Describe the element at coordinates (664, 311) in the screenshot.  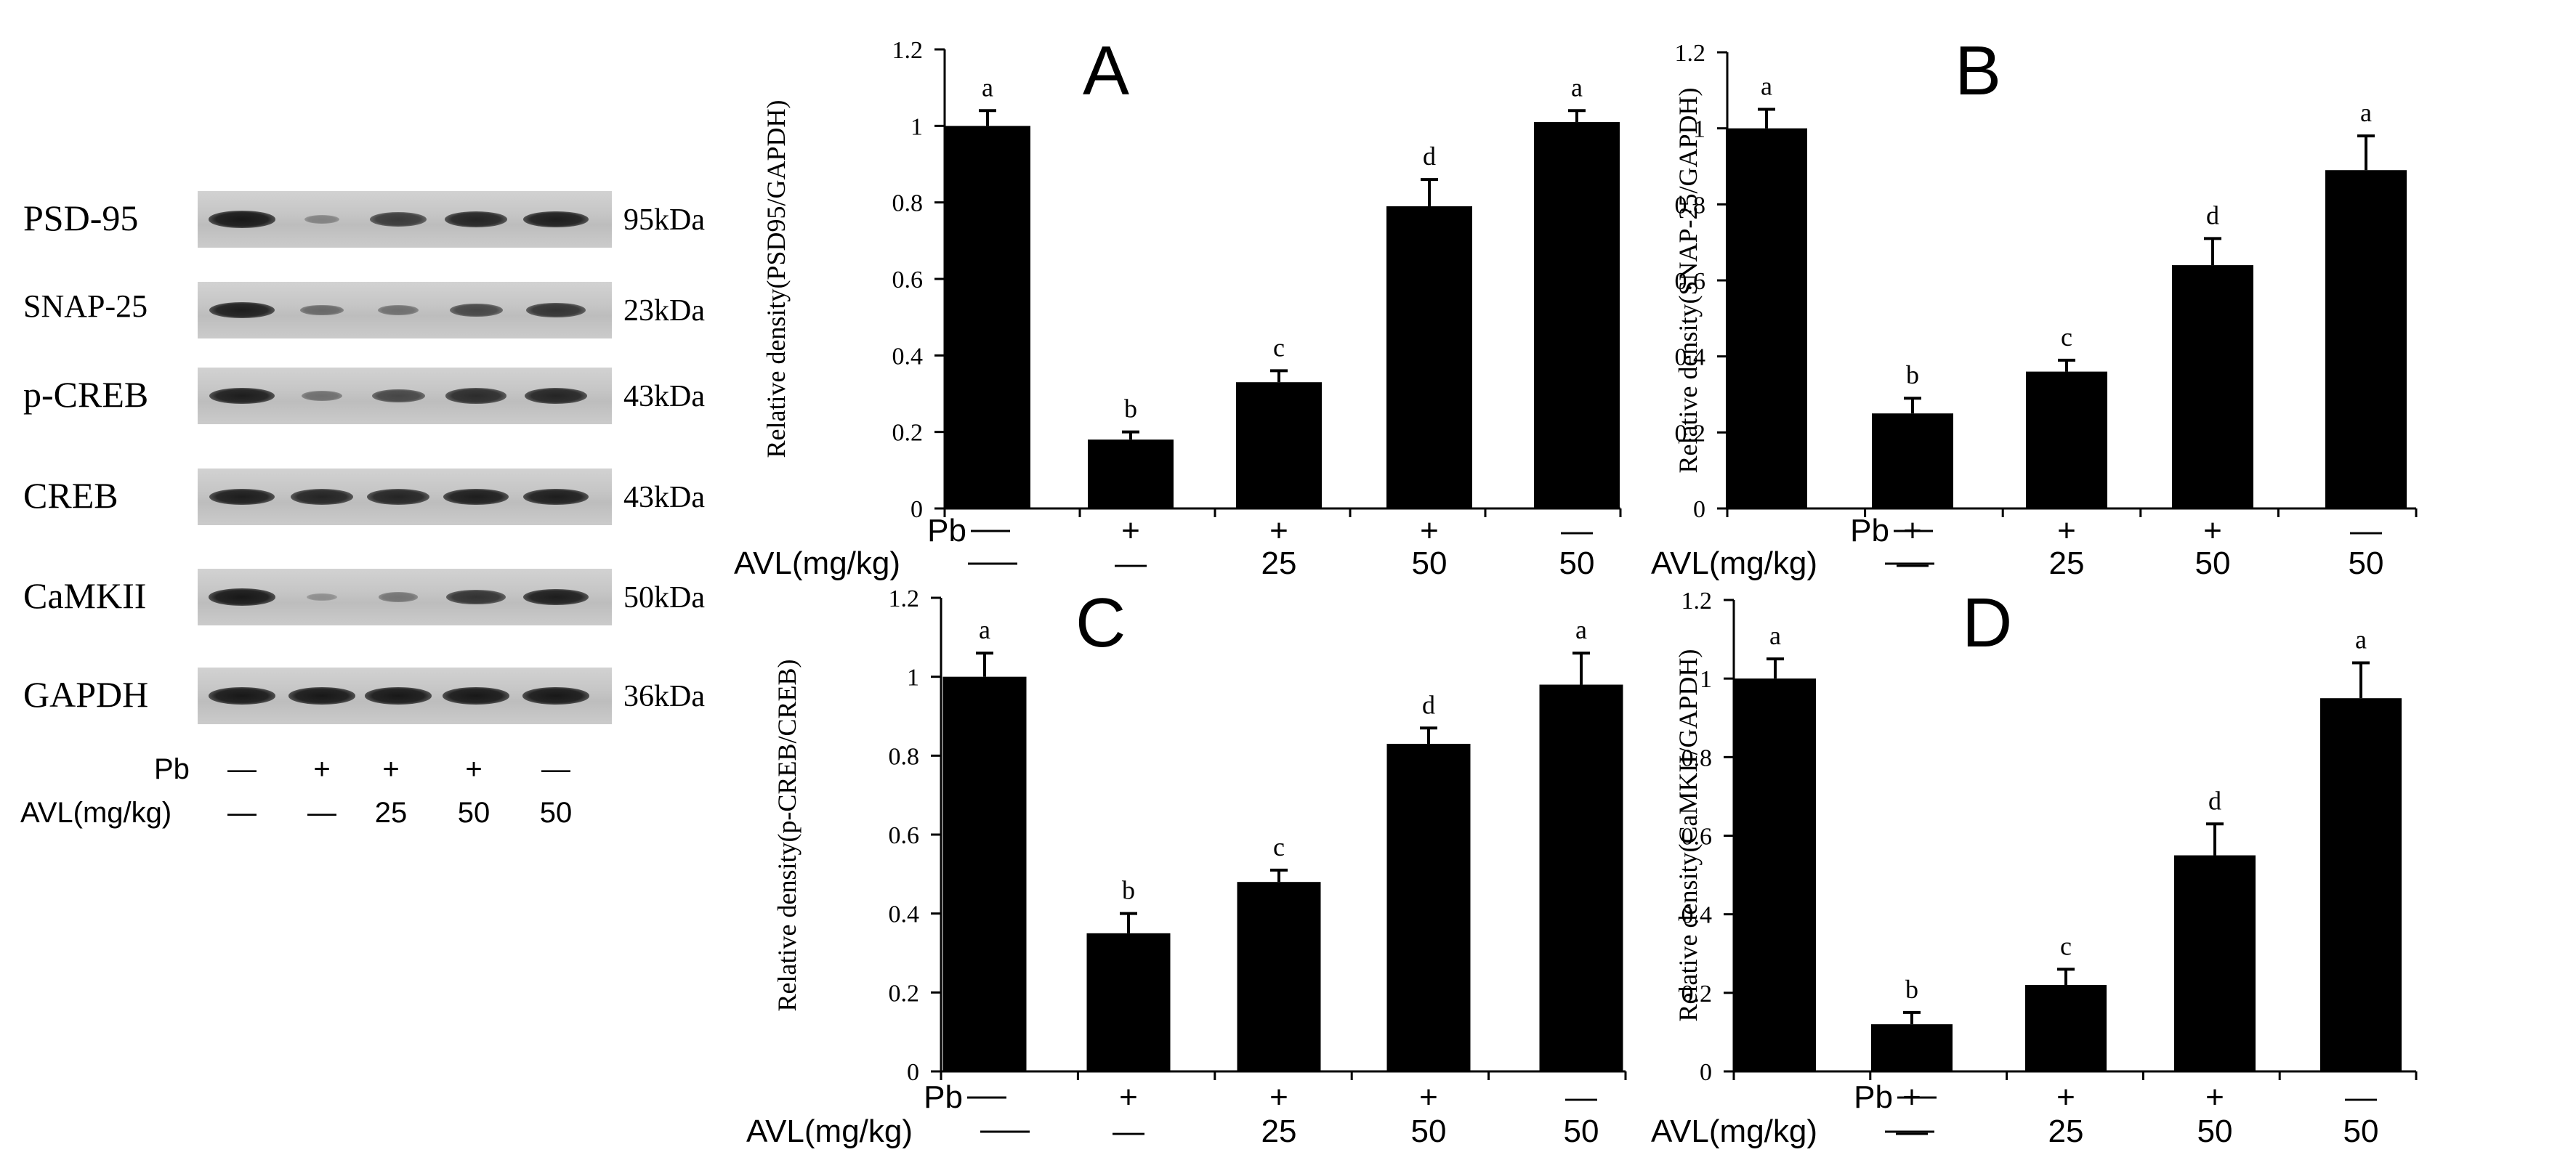
I see `blot-size-label: 23kDa` at that location.